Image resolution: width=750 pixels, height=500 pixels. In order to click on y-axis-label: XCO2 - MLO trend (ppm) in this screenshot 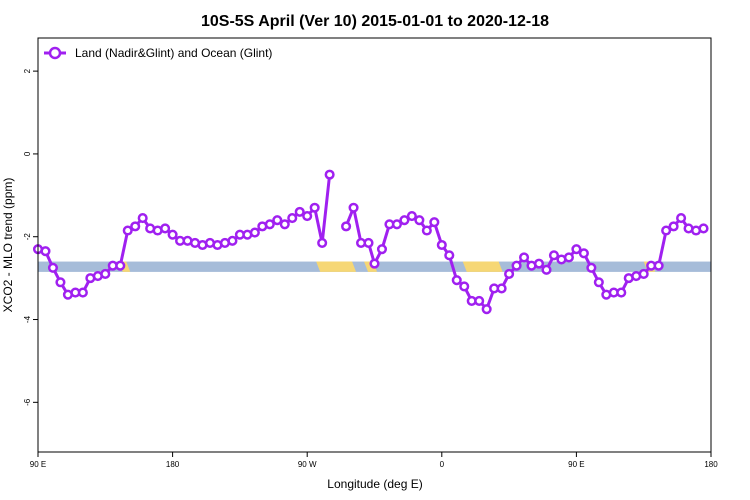, I will do `click(8, 245)`.